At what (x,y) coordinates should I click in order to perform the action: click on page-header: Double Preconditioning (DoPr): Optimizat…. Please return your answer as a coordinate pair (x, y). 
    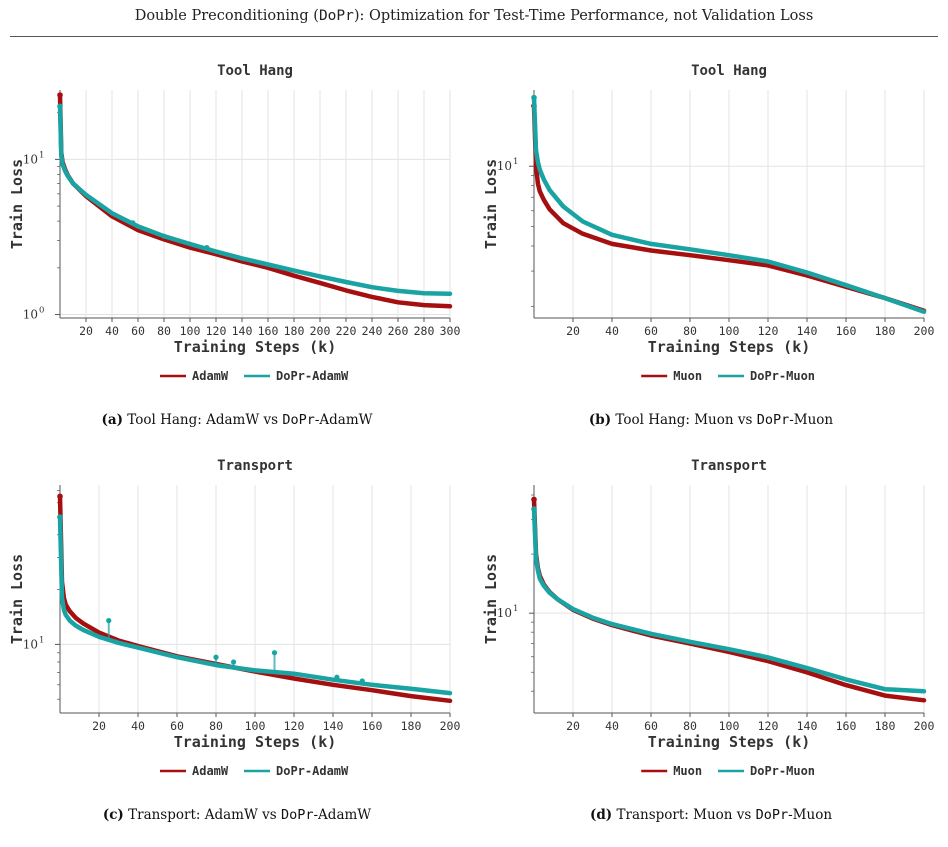
    Looking at the image, I should click on (474, 16).